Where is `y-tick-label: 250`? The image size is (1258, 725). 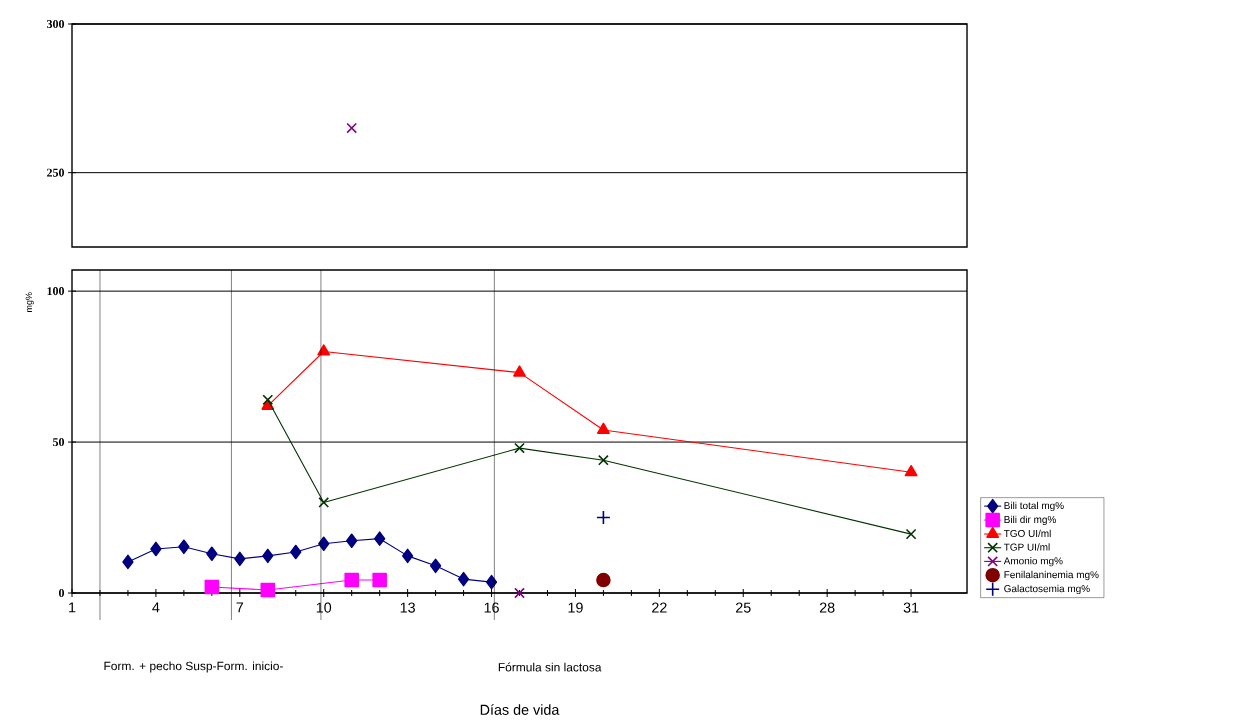
y-tick-label: 250 is located at coordinates (56, 172).